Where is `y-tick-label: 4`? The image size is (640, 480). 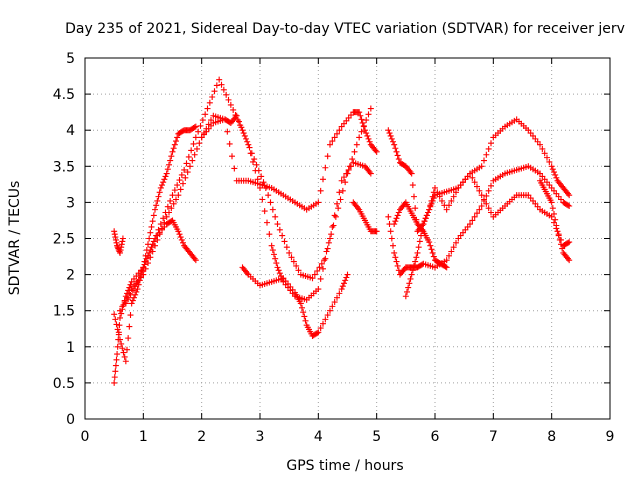 y-tick-label: 4 is located at coordinates (70, 131).